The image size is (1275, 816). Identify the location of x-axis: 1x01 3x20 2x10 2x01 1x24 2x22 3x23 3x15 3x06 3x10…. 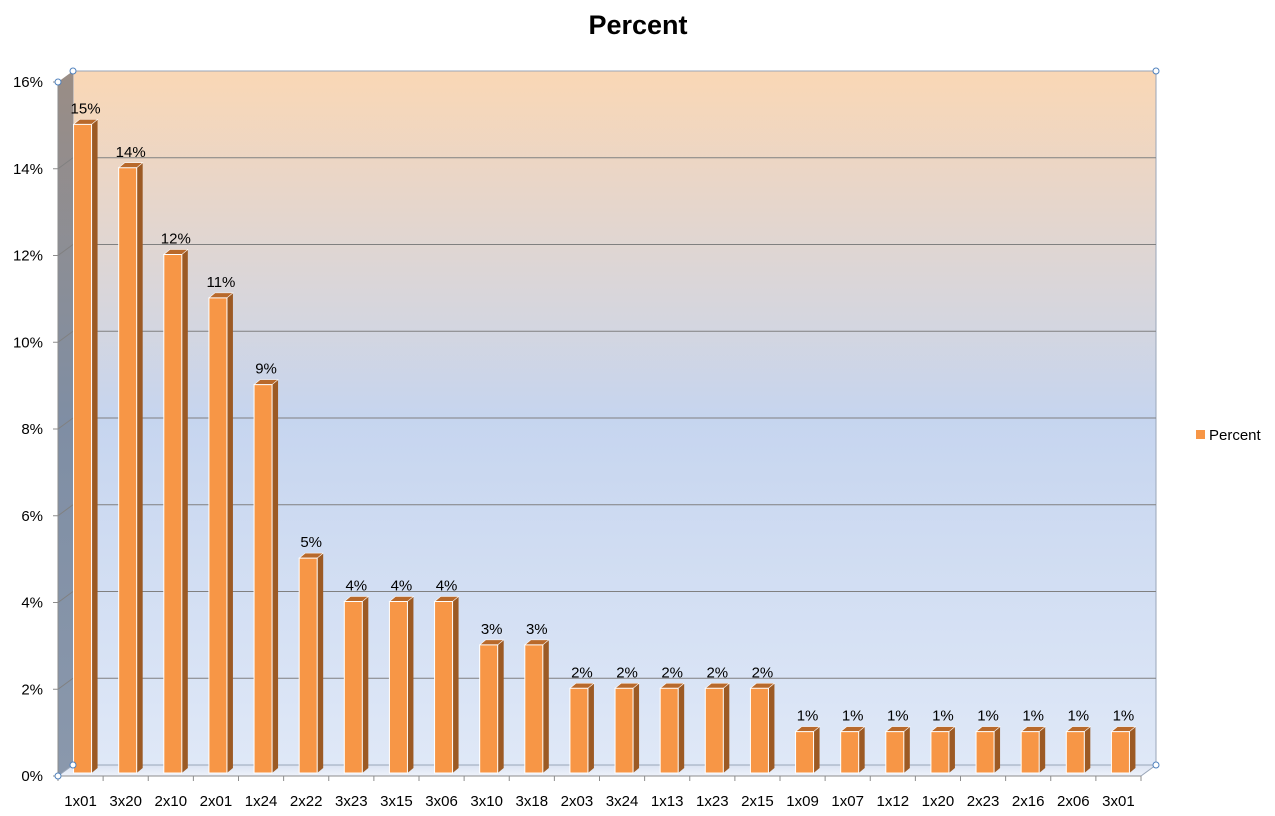
(599, 792).